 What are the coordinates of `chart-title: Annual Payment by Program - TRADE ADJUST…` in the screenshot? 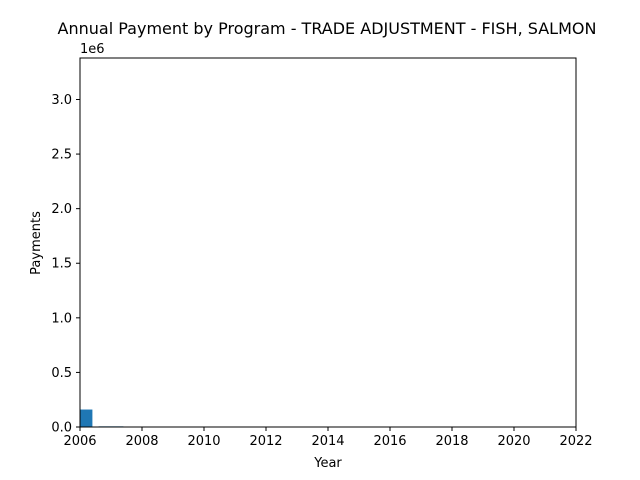 It's located at (327, 28).